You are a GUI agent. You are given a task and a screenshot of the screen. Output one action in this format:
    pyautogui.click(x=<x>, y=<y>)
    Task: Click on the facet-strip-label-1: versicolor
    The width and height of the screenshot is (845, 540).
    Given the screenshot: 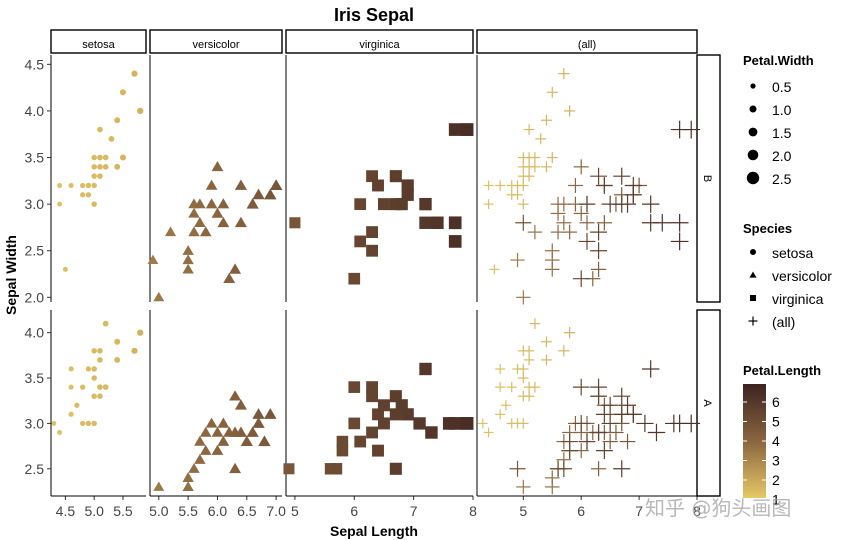 What is the action you would take?
    pyautogui.click(x=215, y=45)
    